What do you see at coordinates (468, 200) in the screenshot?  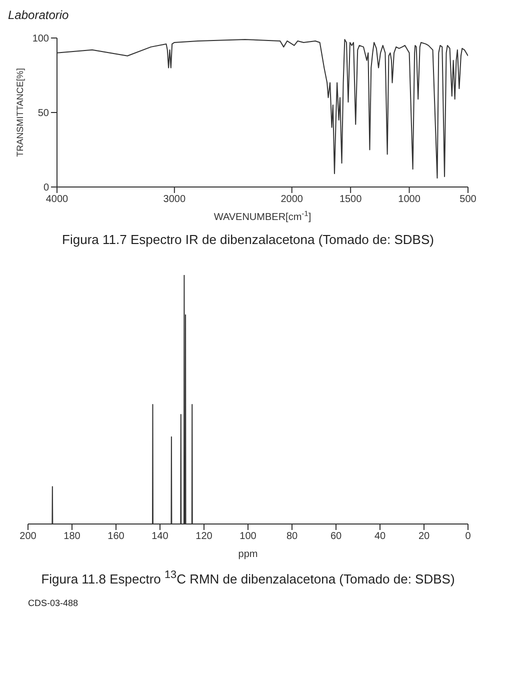 I see `x-tick-label: 500` at bounding box center [468, 200].